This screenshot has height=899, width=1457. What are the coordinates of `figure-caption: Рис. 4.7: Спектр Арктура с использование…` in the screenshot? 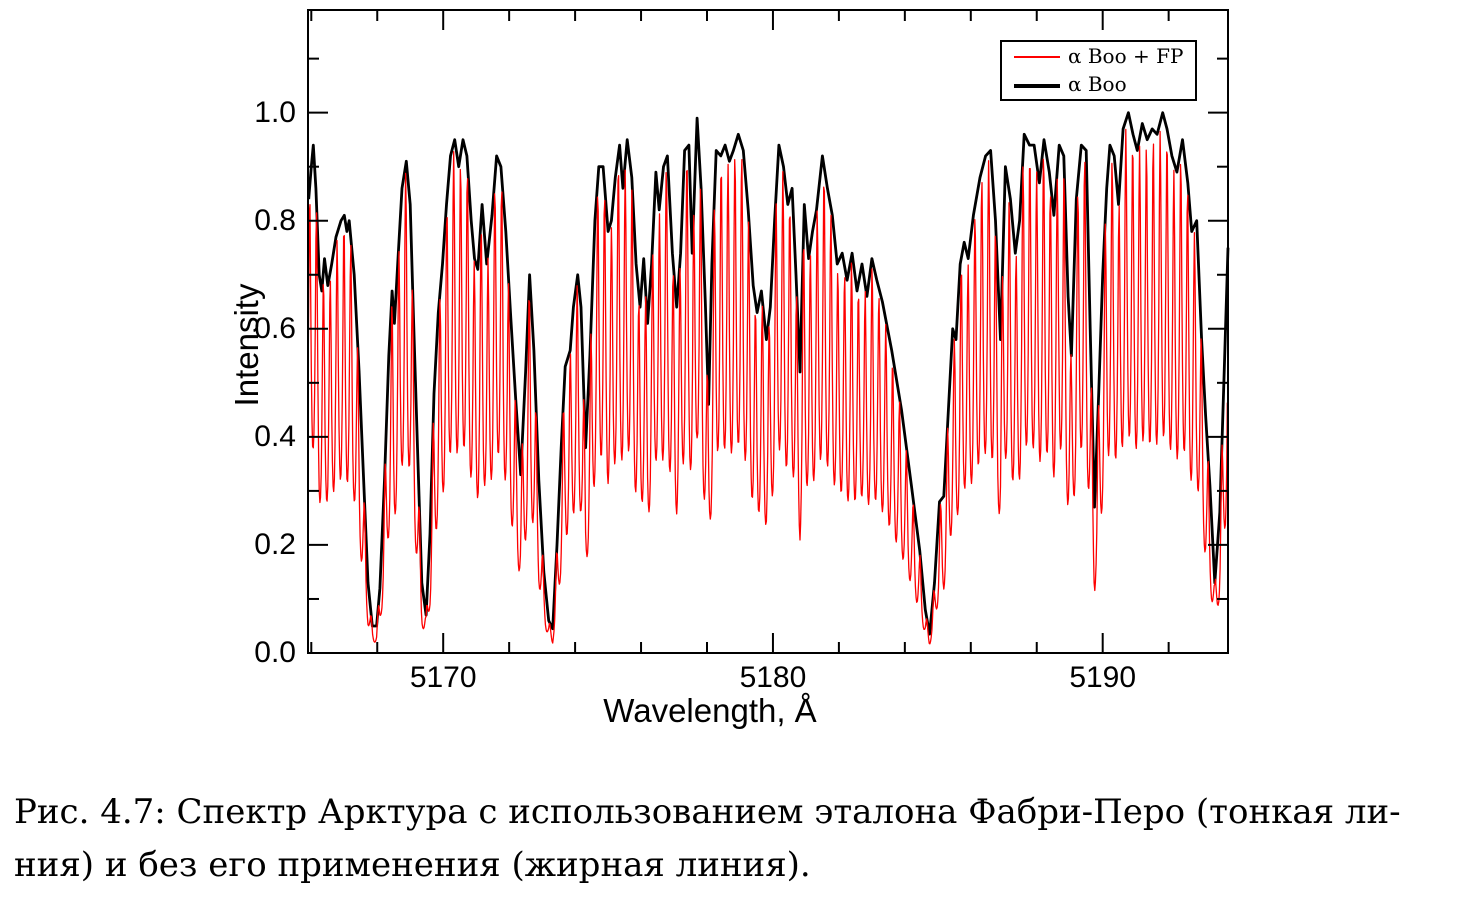 It's located at (707, 839).